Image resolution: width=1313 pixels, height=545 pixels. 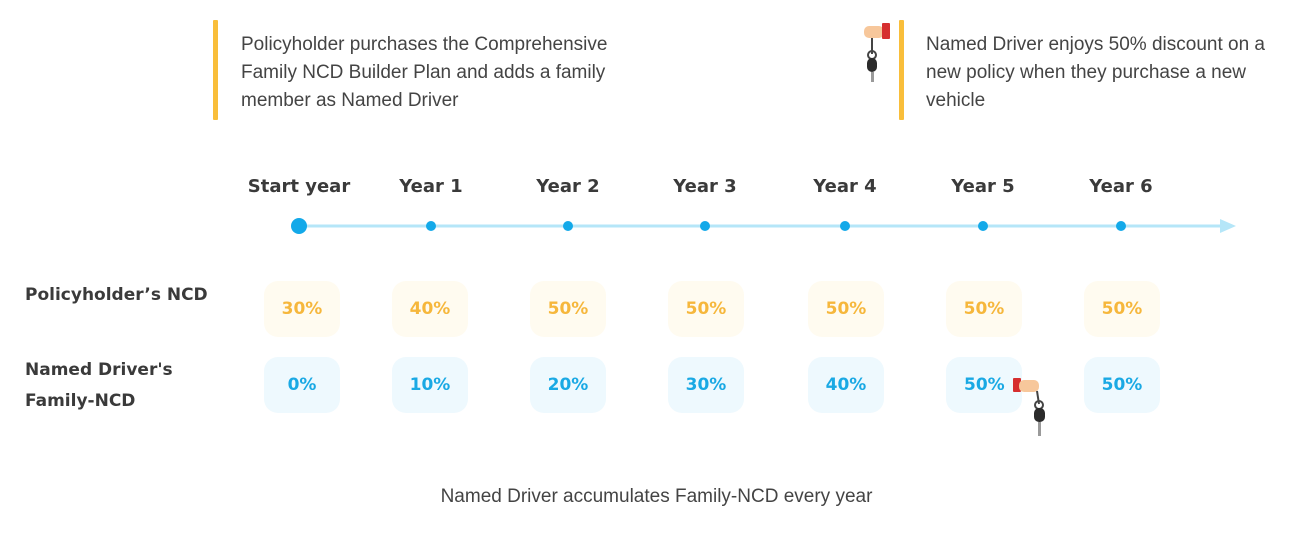 I want to click on car-key-icon, so click(x=1029, y=407).